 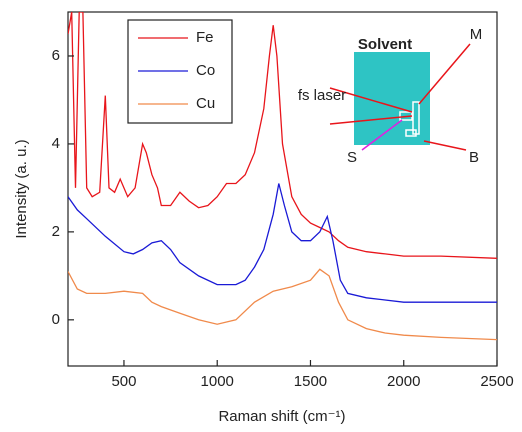 What do you see at coordinates (123, 381) in the screenshot?
I see `x-tick-label: 500` at bounding box center [123, 381].